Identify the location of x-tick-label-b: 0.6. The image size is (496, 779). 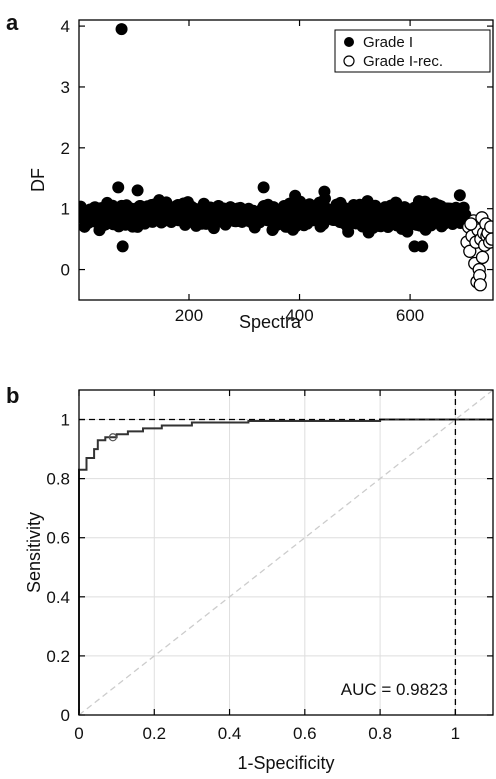
(305, 733).